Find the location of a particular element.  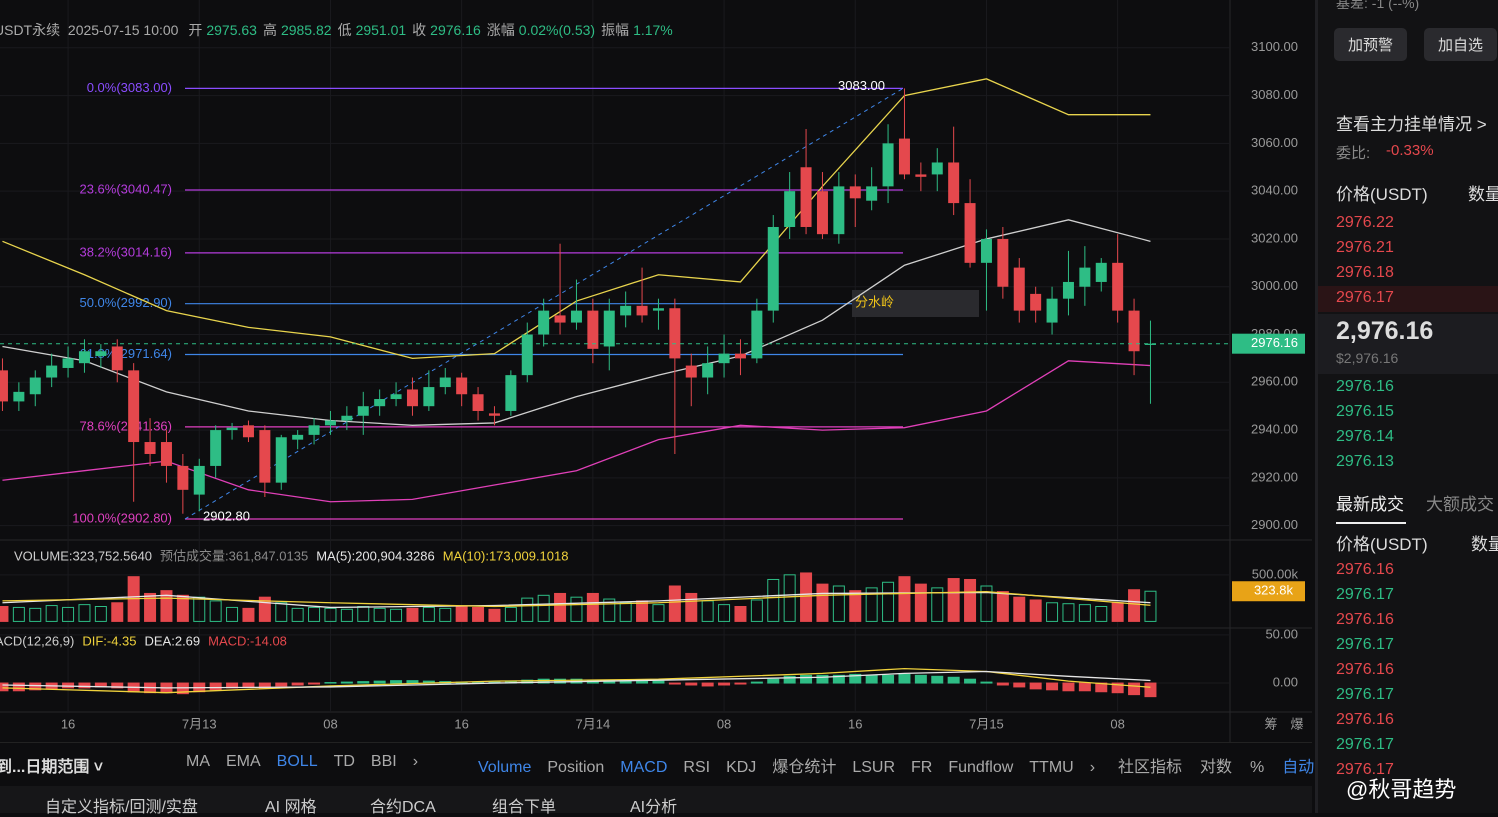

bottom-tab: 自定义指标/回测/实盘 is located at coordinates (121, 807).